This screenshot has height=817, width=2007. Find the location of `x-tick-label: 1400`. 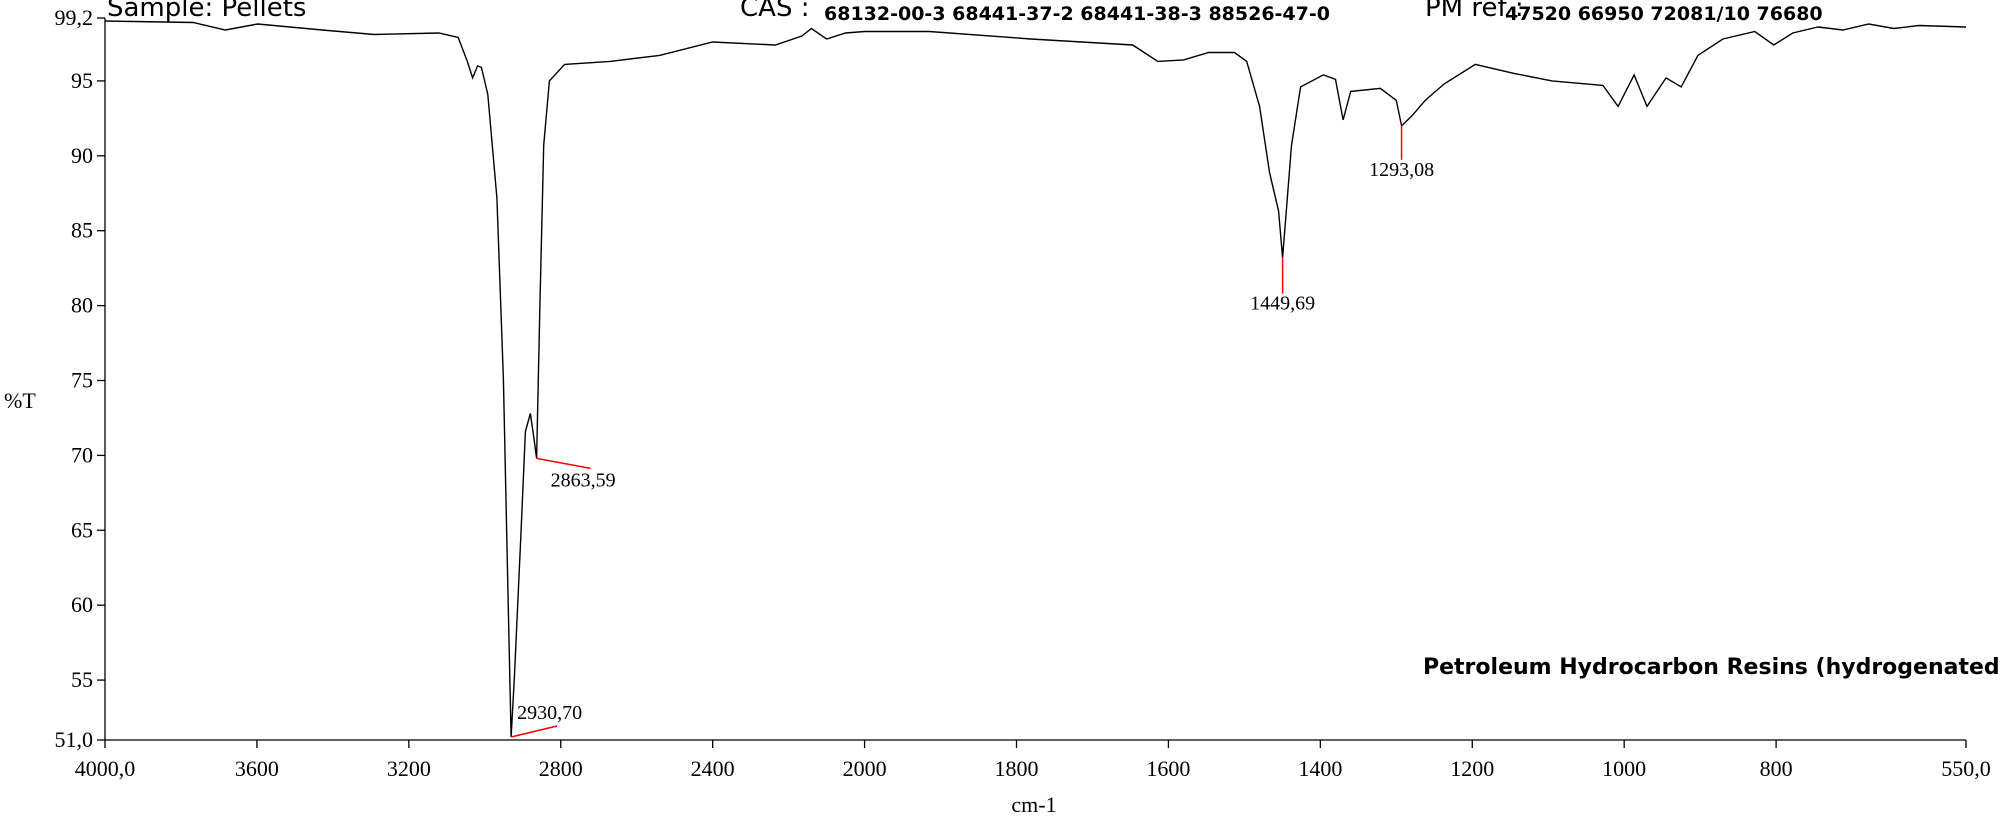

x-tick-label: 1400 is located at coordinates (1320, 768).